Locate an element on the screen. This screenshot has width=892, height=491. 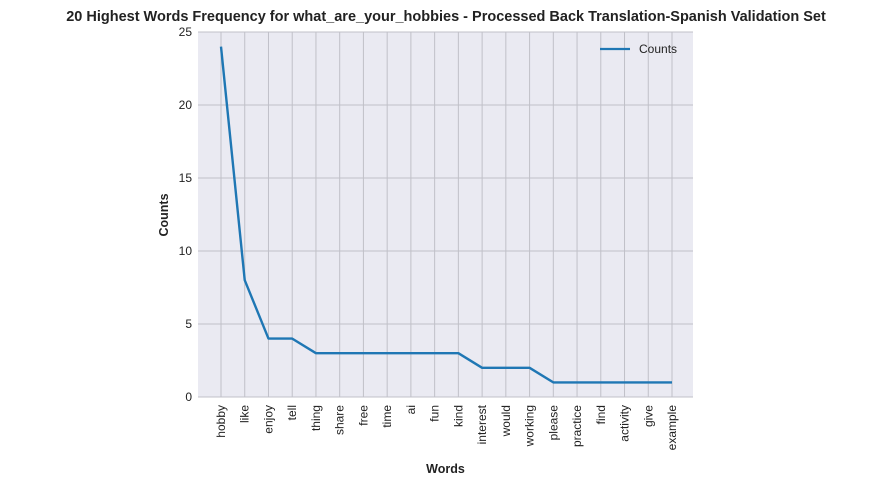
x-tick-label: hobby is located at coordinates (221, 421).